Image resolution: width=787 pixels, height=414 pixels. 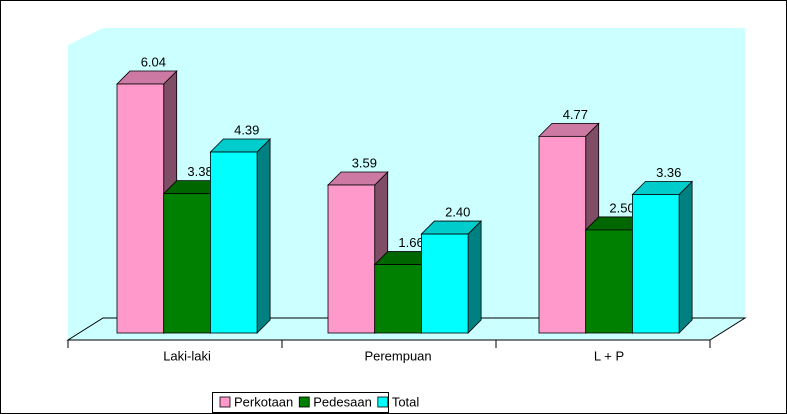 I want to click on x-tick-label: L + P, so click(x=609, y=355).